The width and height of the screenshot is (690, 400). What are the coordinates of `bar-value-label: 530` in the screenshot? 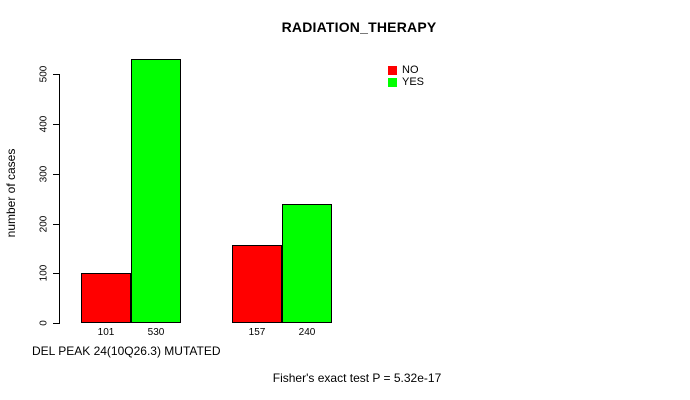 It's located at (156, 332).